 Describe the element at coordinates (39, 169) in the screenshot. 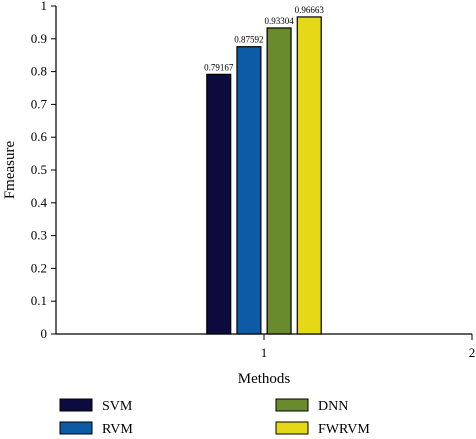

I see `y-tick-label: 0.5` at that location.